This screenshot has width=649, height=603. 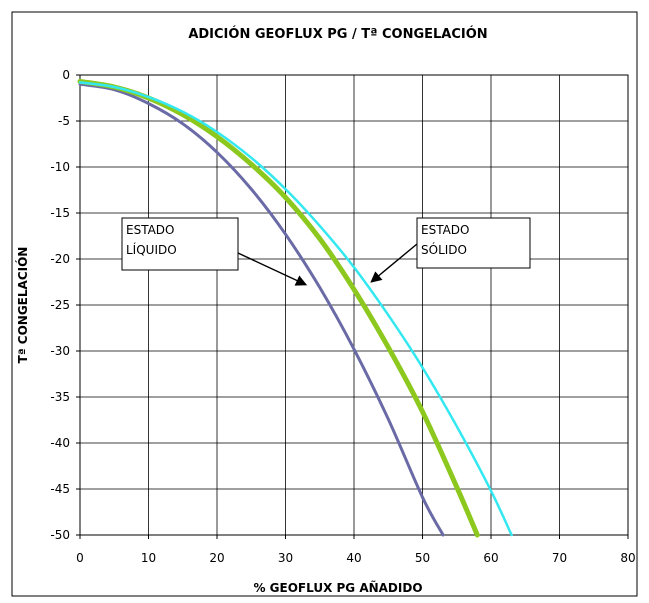 I want to click on x-axis-title: % GEOFLUX PG AÑADIDO, so click(x=337, y=587).